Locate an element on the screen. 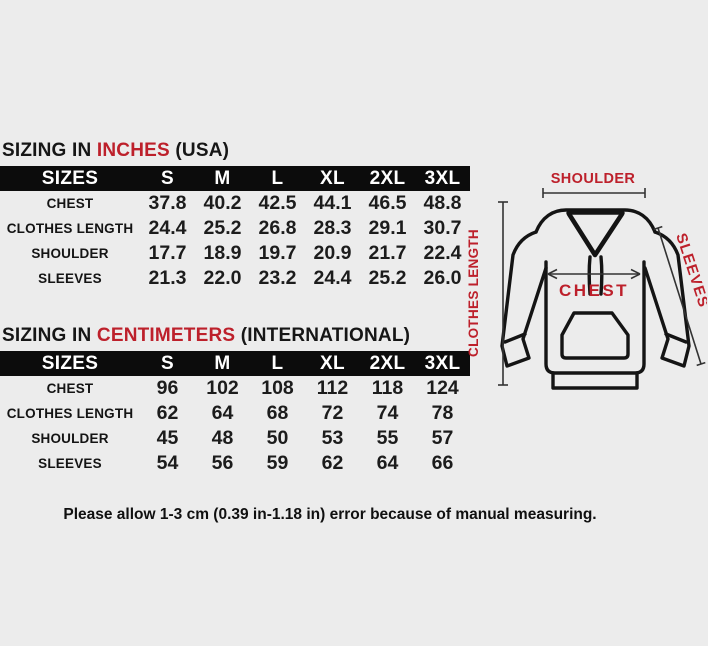 The height and width of the screenshot is (646, 708). size-value: 40.2 is located at coordinates (222, 203).